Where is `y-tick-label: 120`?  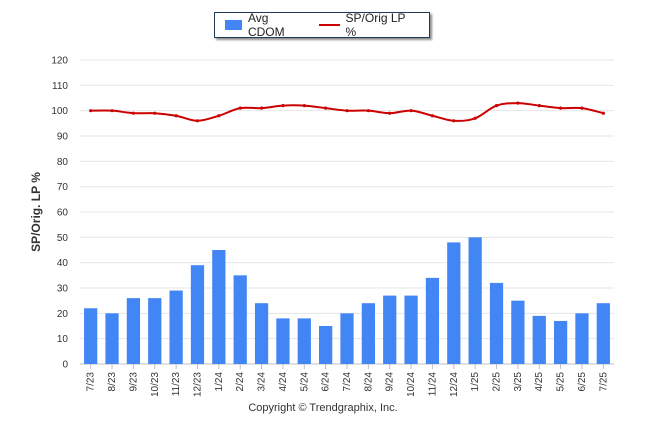 y-tick-label: 120 is located at coordinates (59, 61).